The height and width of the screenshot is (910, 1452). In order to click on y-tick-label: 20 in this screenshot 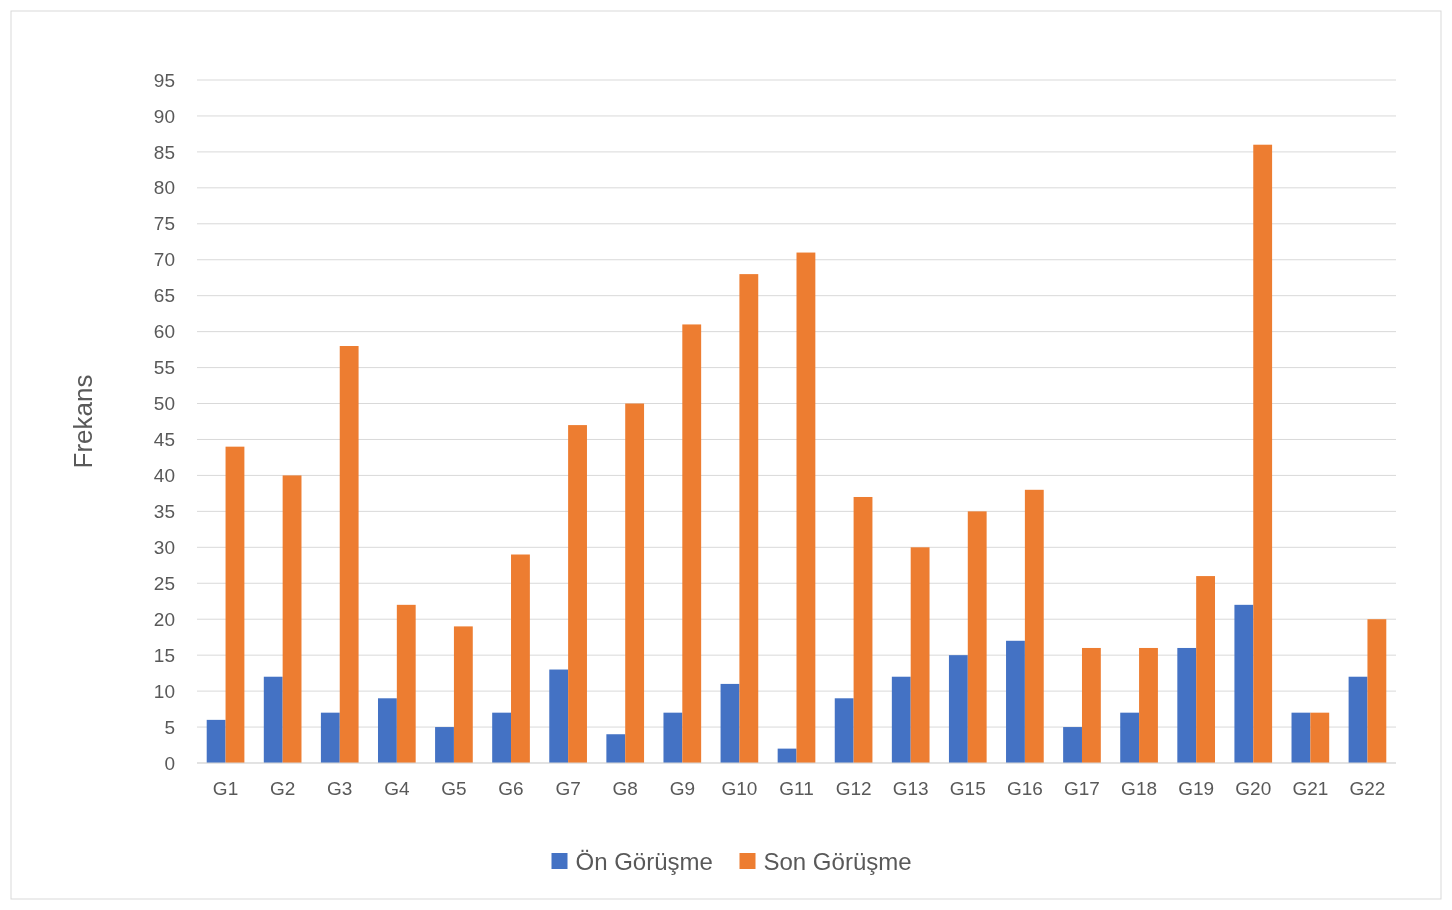, I will do `click(164, 619)`.